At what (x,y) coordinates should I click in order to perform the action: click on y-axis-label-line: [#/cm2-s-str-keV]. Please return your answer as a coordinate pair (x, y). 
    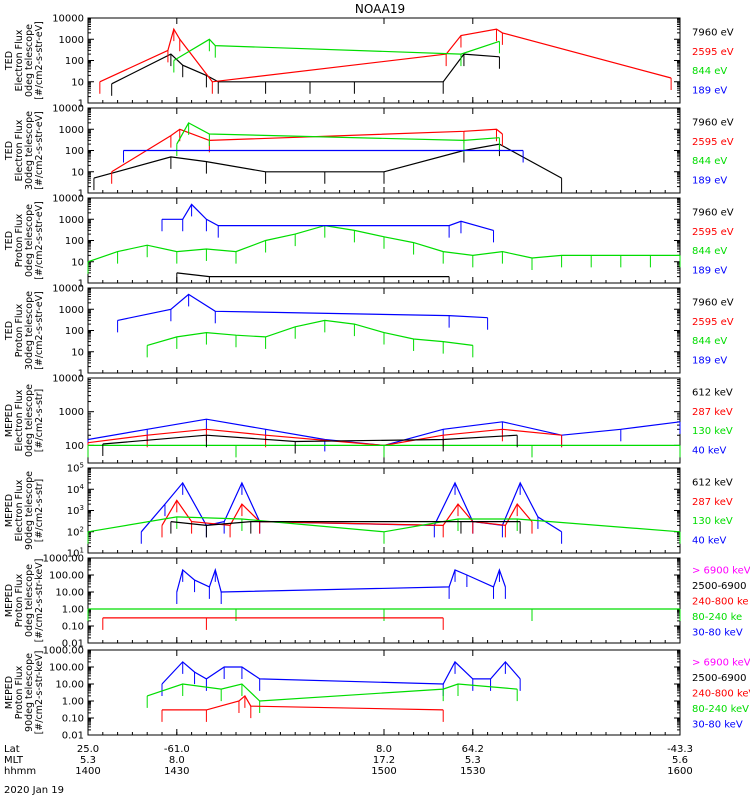
    Looking at the image, I should click on (39, 601).